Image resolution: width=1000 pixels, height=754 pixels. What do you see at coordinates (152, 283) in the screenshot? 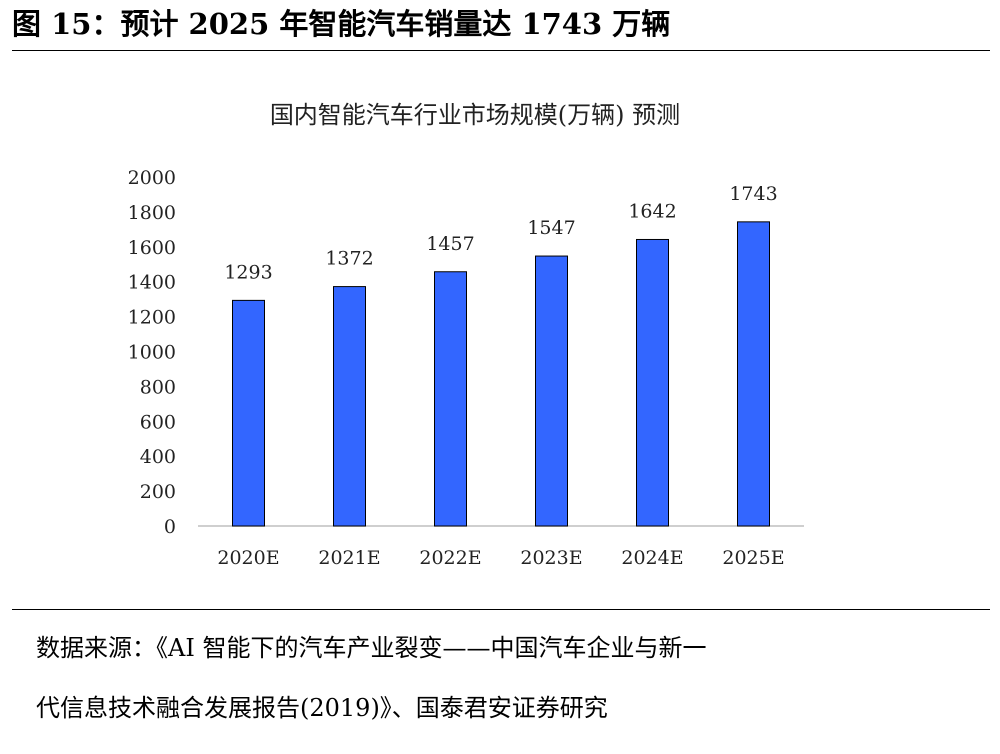
I see `y-tick-label: 1400` at bounding box center [152, 283].